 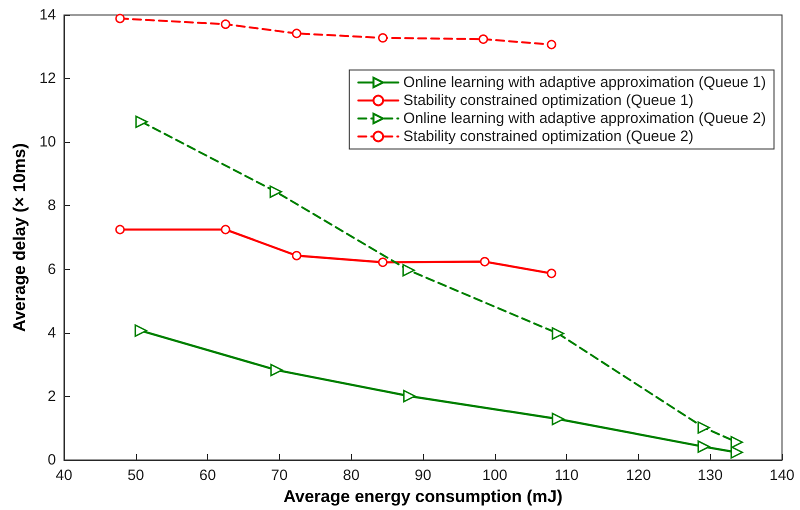 What do you see at coordinates (135, 475) in the screenshot?
I see `x-tick-label: 50` at bounding box center [135, 475].